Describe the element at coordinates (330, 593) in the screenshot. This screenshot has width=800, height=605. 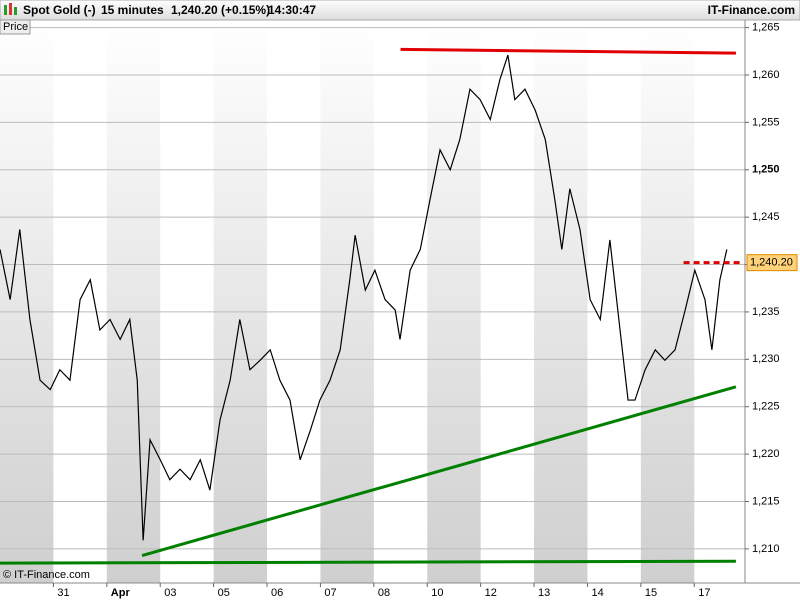
I see `x-tick-label: 07` at that location.